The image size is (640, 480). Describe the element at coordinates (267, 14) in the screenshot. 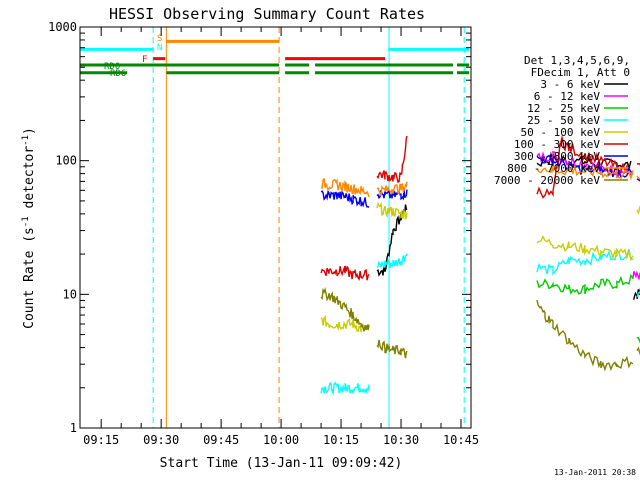

I see `chart-title: HESSI Observing Summary Count Rates` at that location.